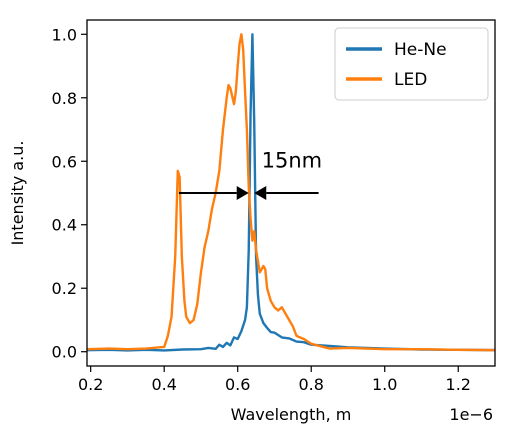 The image size is (518, 445). Describe the element at coordinates (64, 98) in the screenshot. I see `y-tick-label: 0.8` at that location.